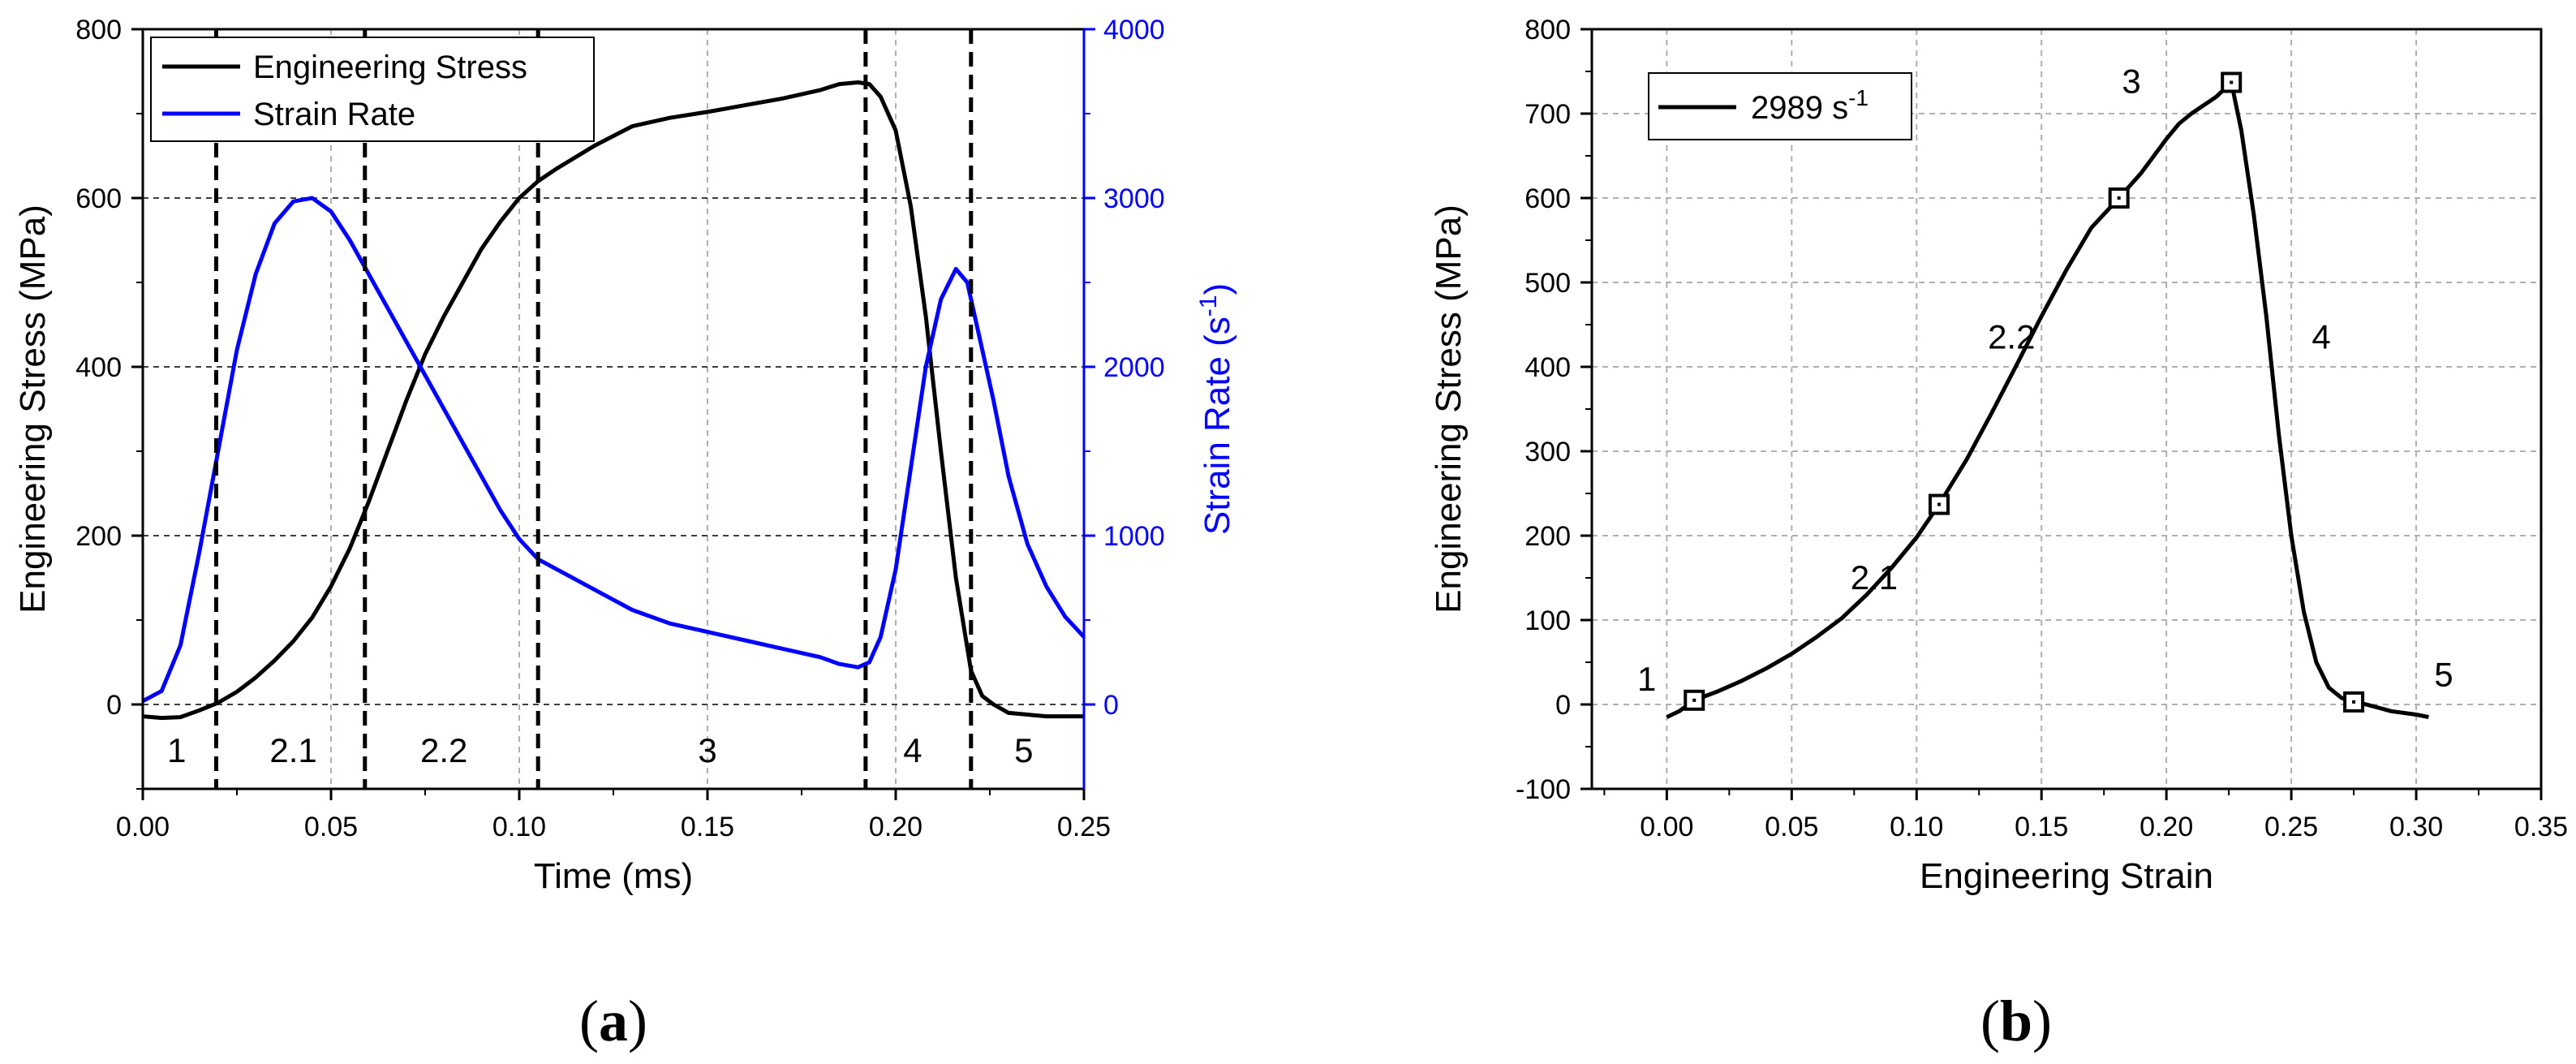 Image resolution: width=2576 pixels, height=1064 pixels. Describe the element at coordinates (1111, 706) in the screenshot. I see `y2-tick-label: 0` at that location.